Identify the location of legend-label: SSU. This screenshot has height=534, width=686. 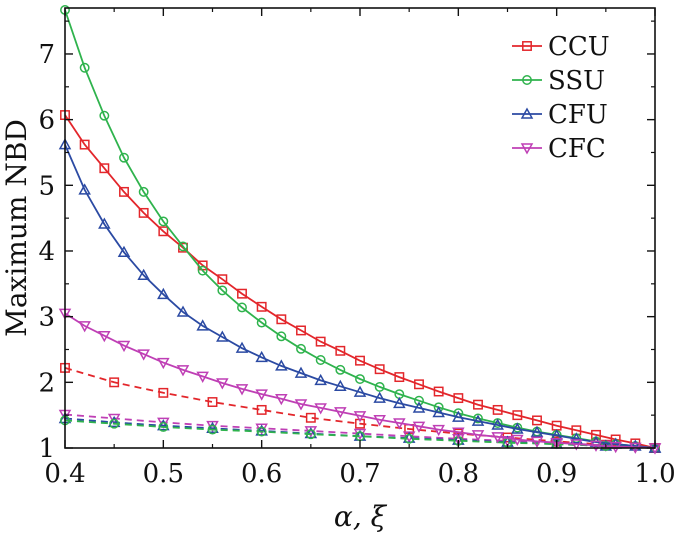
(576, 81).